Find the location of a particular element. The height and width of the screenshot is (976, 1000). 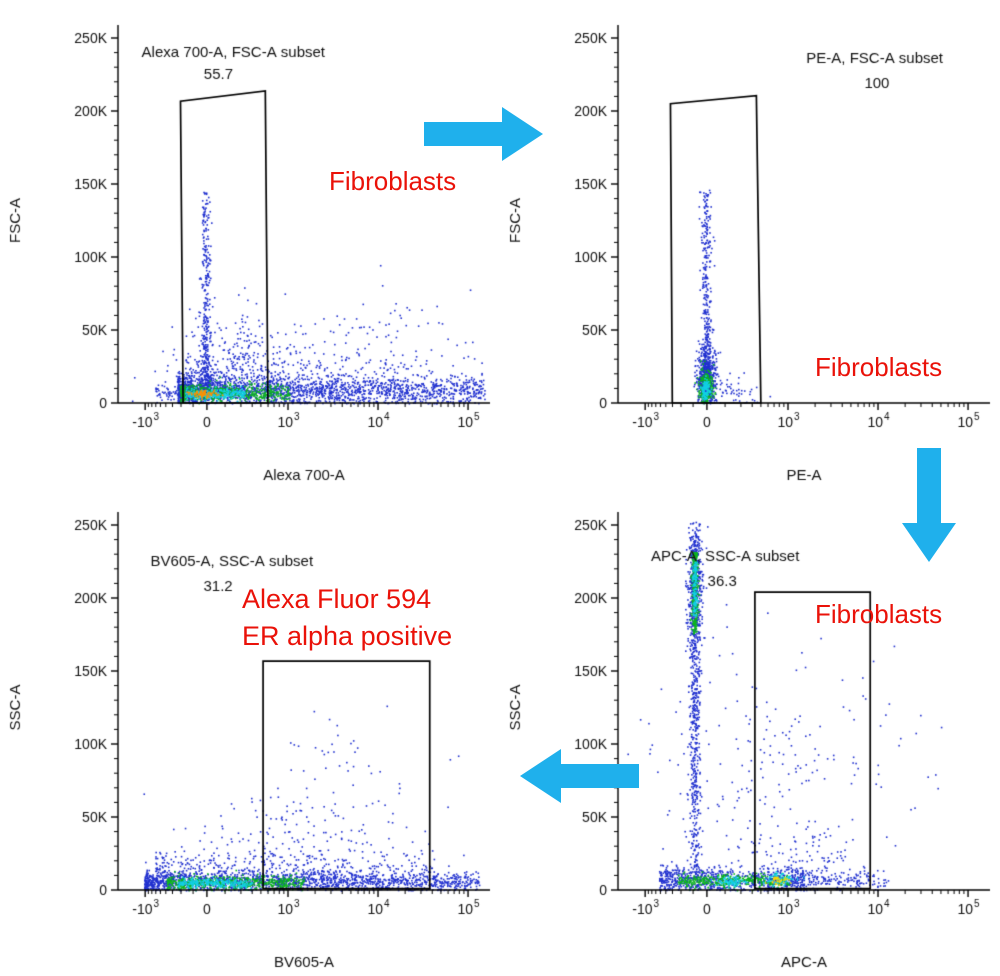

arrow-down-polygon is located at coordinates (929, 505).